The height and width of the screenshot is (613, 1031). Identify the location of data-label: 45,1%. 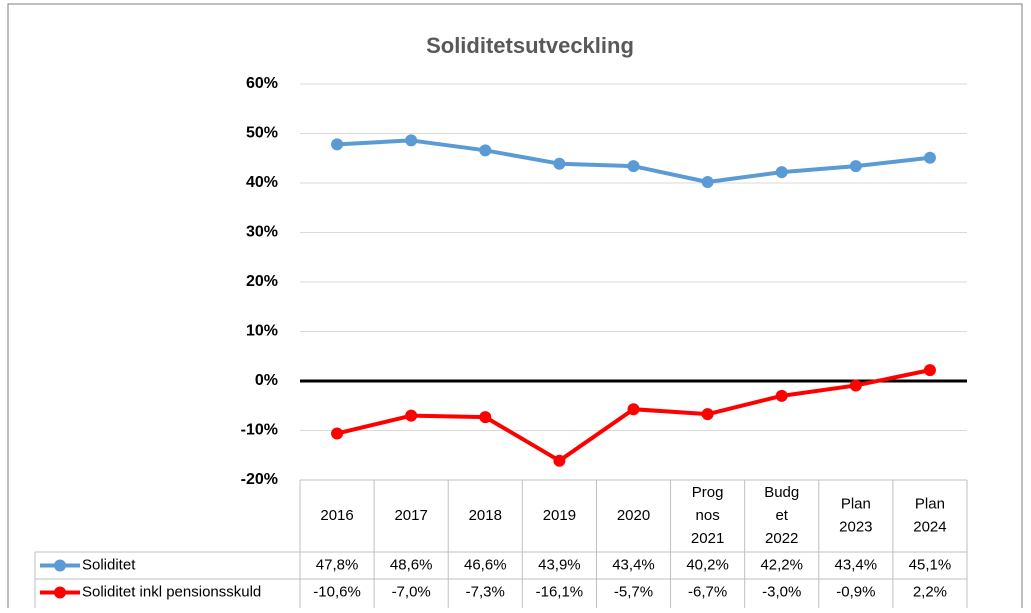
(930, 564).